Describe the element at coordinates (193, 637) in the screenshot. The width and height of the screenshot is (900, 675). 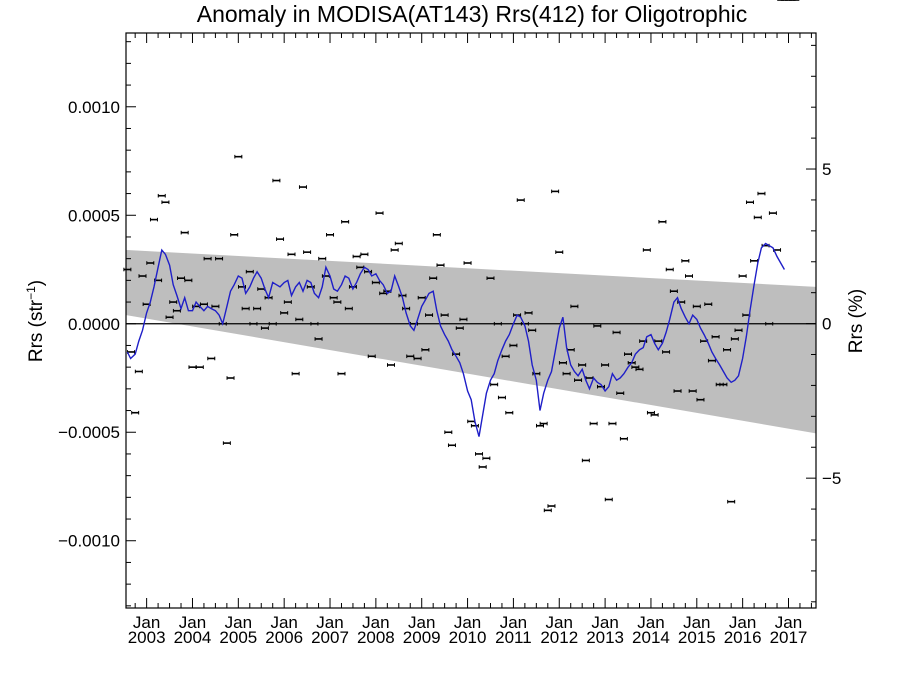
I see `x-tick-label-year: 2004` at that location.